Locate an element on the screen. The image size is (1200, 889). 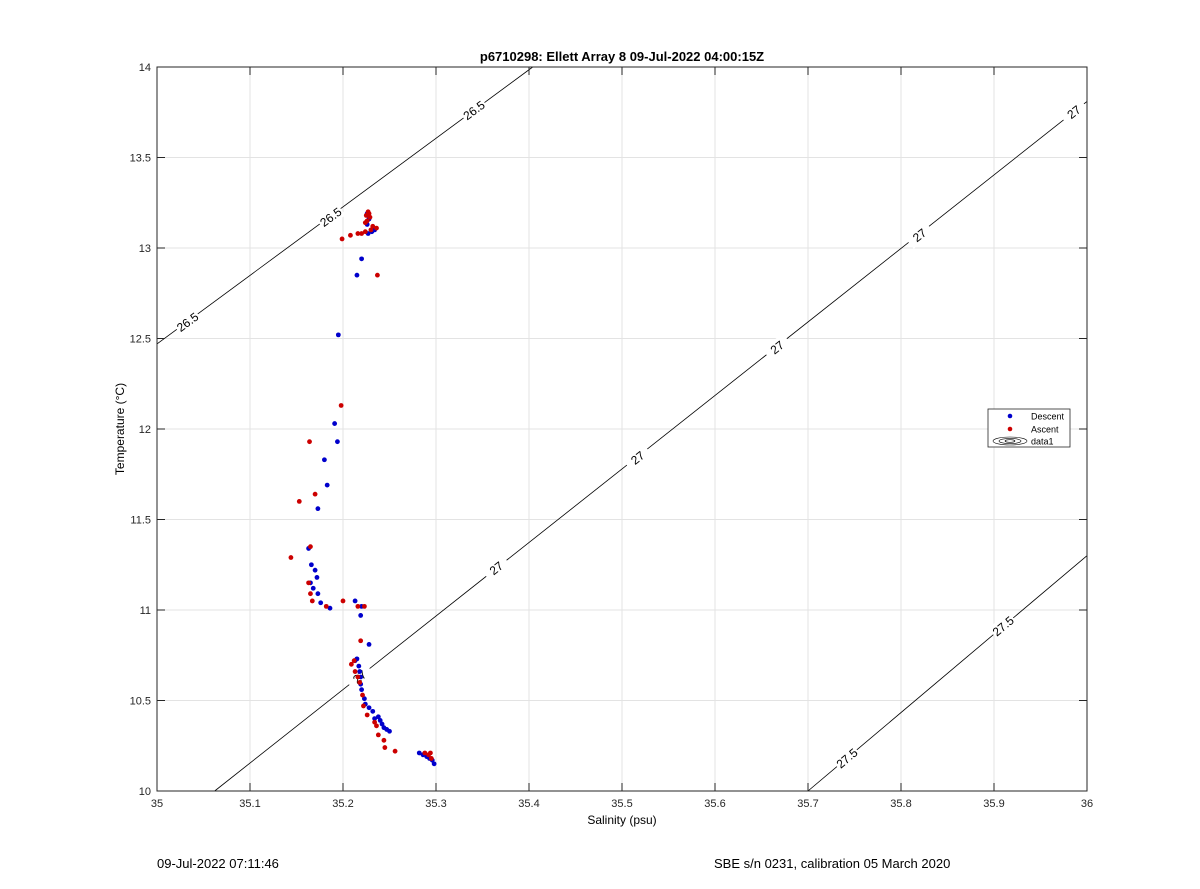
legend-descent-label: Descent is located at coordinates (1048, 417).